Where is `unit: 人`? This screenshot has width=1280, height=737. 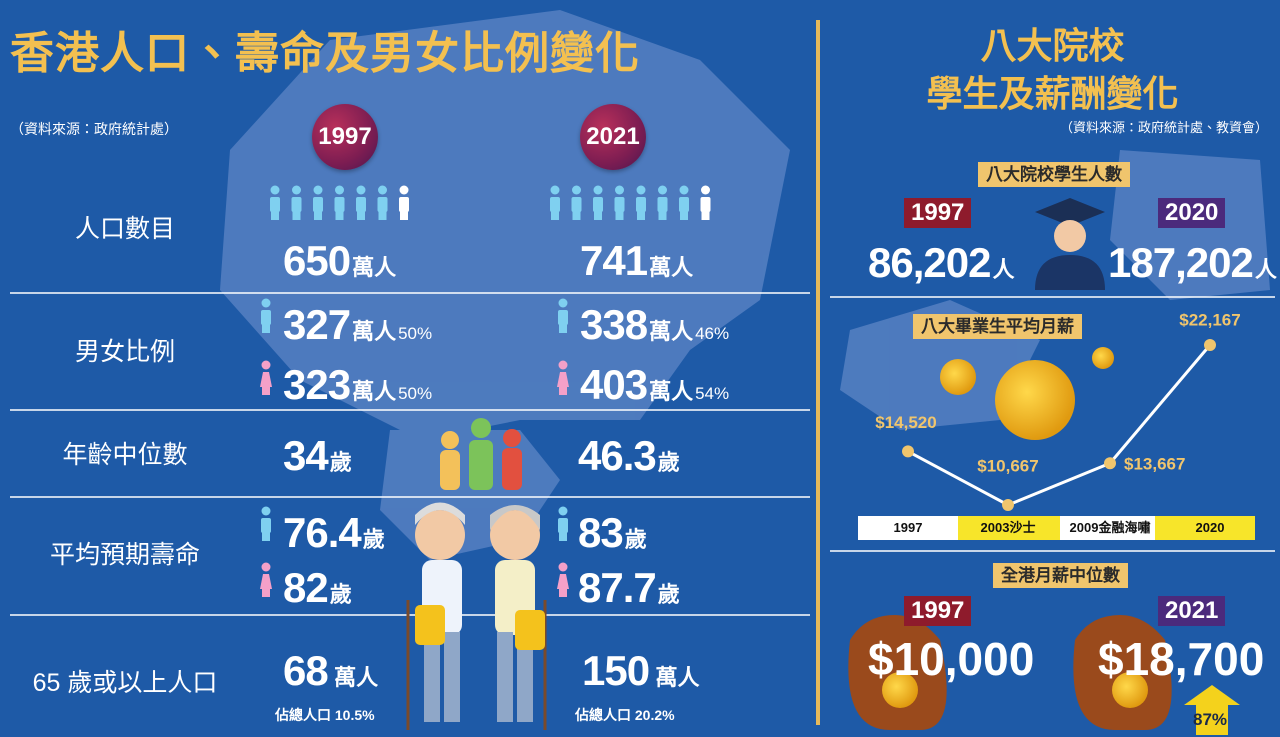 unit: 人 is located at coordinates (1265, 269).